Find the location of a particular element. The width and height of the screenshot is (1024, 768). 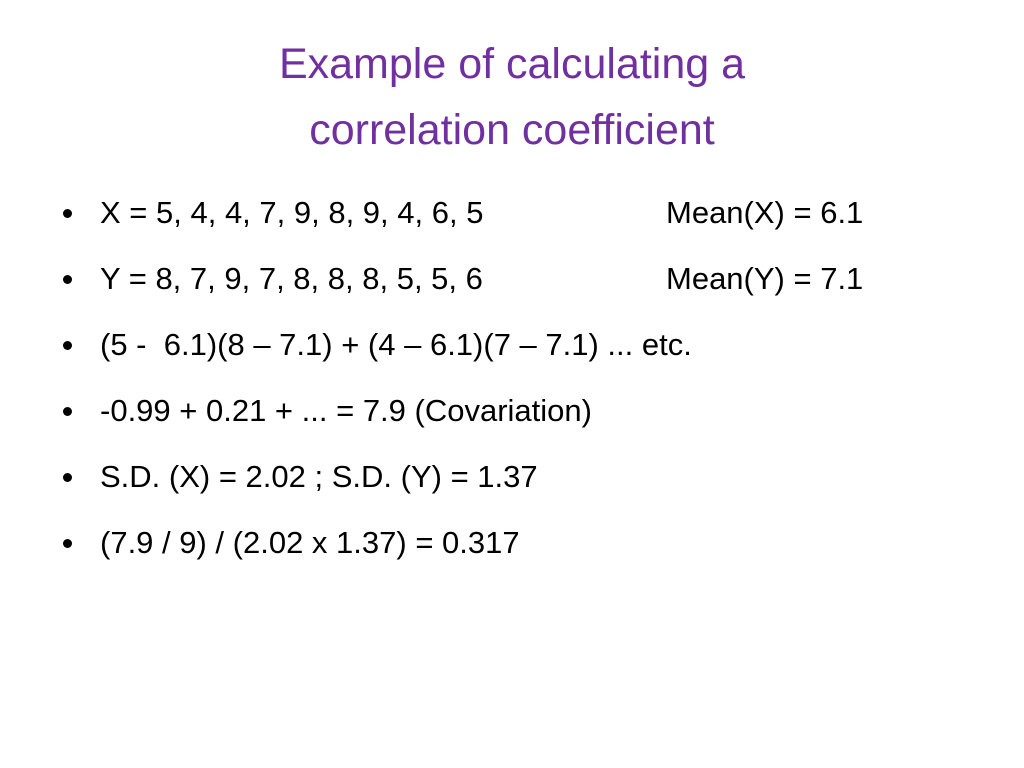

bullet-item: (7.9 / 9) / (2.02 x 1.37) = 0.317 is located at coordinates (512, 543).